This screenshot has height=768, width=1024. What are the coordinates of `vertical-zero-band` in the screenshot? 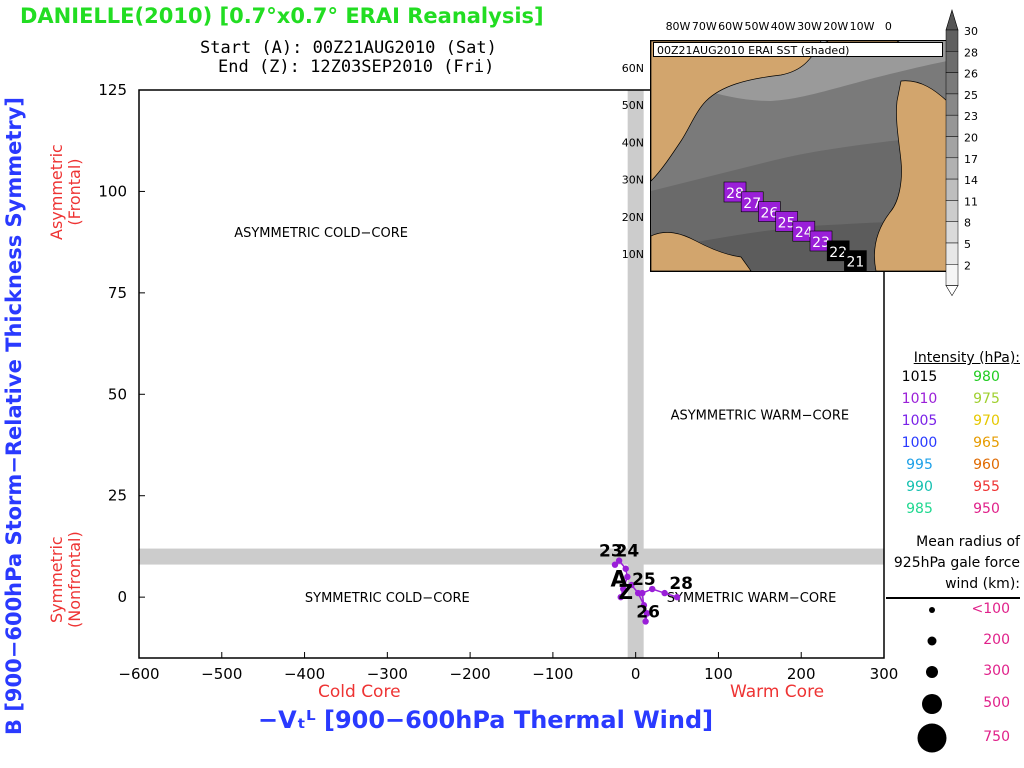 It's located at (635, 374).